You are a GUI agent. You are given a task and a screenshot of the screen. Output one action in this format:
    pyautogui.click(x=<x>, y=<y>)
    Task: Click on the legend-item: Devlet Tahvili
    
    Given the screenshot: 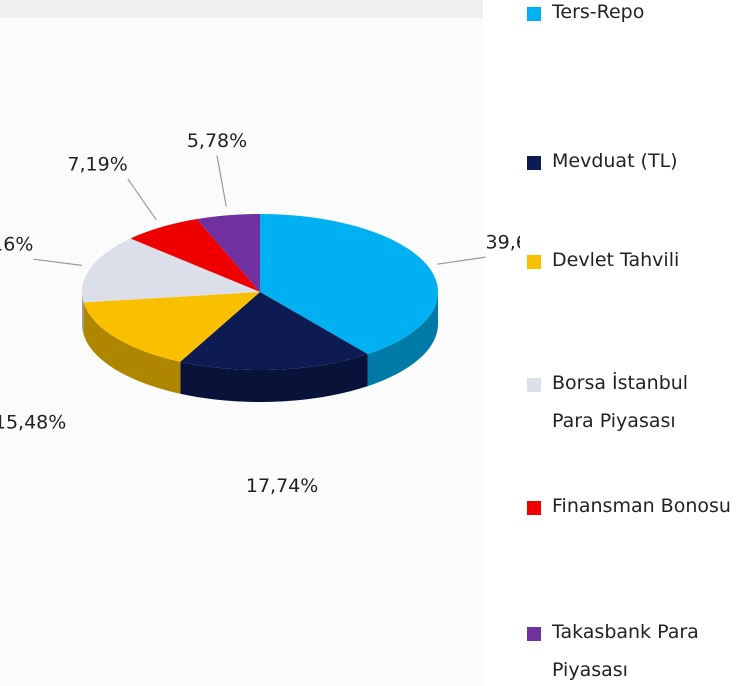 What is the action you would take?
    pyautogui.click(x=639, y=264)
    